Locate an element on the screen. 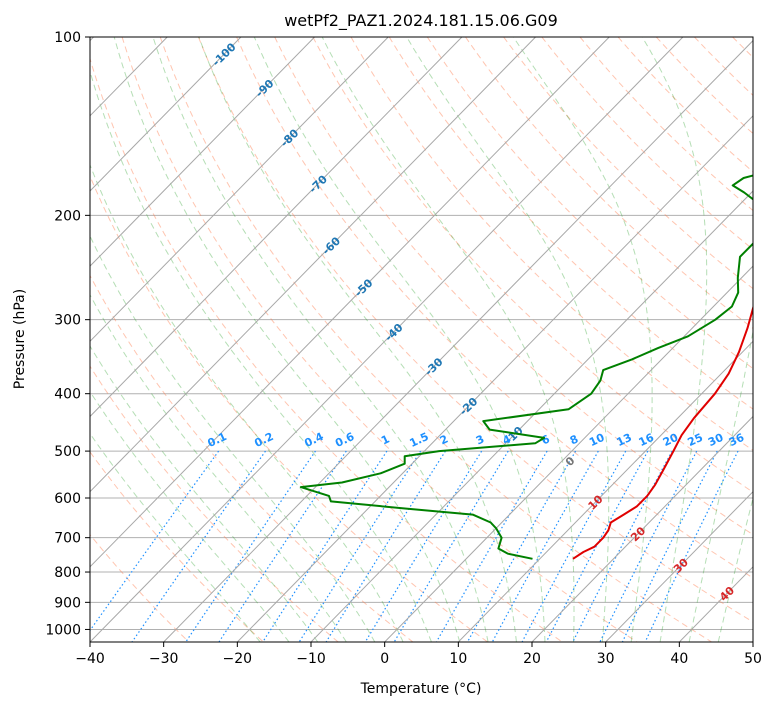 This screenshot has width=775, height=708. mixing-ratio-label: 25 is located at coordinates (695, 440).